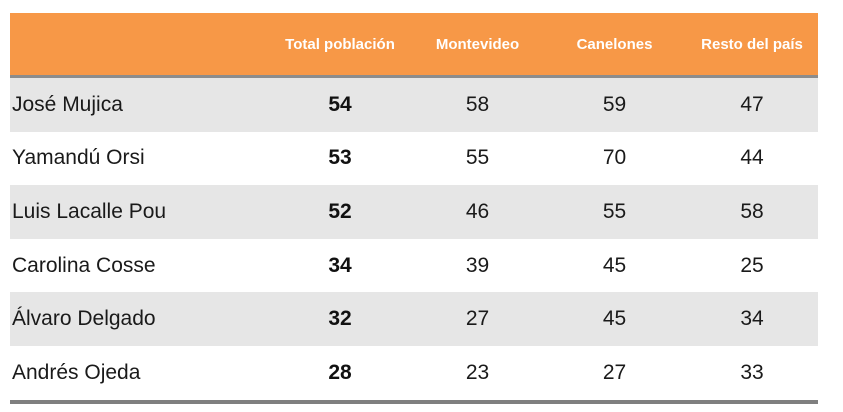  Describe the element at coordinates (477, 372) in the screenshot. I see `cell-montevideo: 23` at that location.